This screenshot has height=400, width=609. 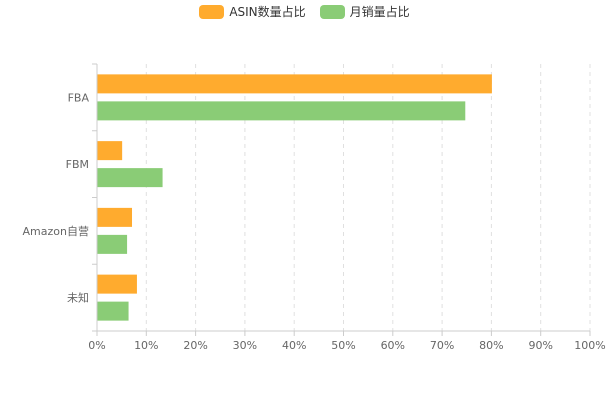 I want to click on x-tick-label: 70%, so click(x=442, y=345).